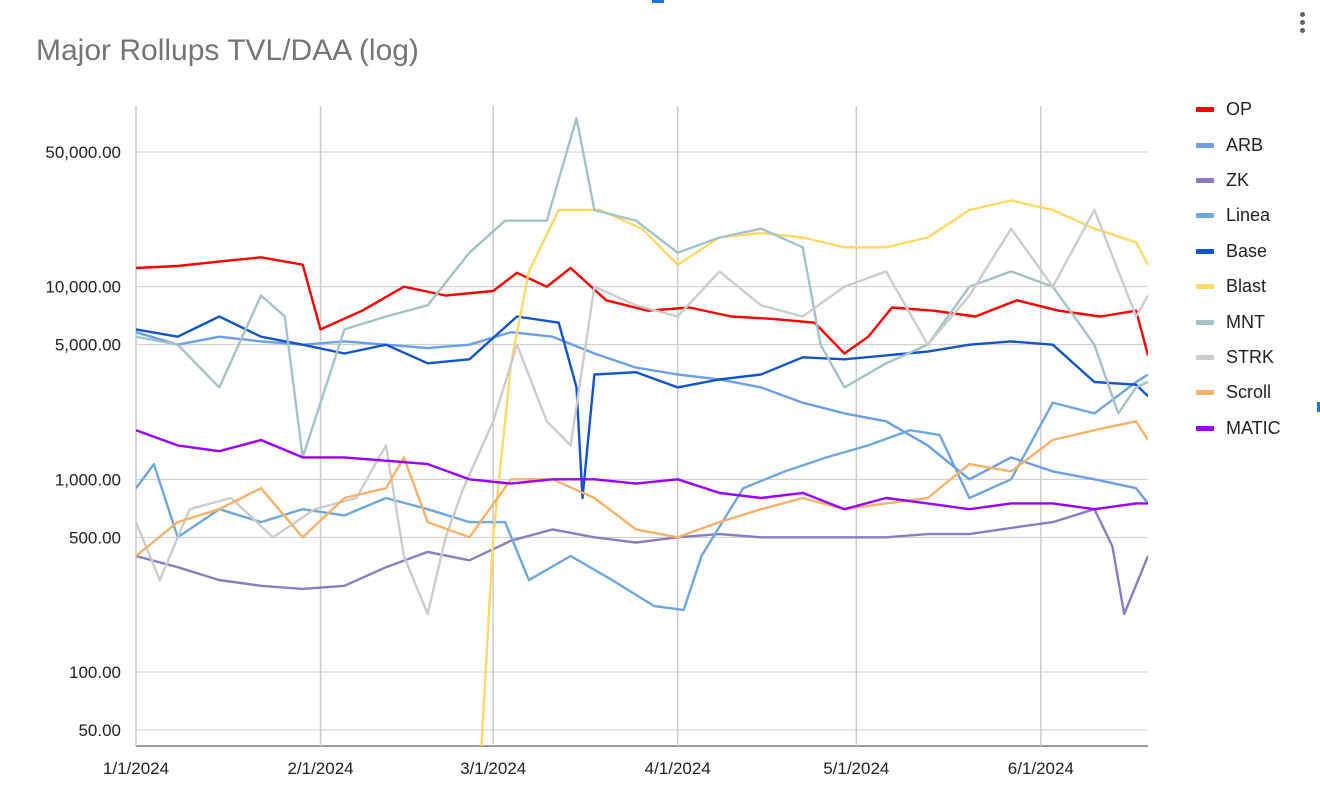 The image size is (1320, 812). I want to click on x-tick-label: 4/1/2024, so click(678, 768).